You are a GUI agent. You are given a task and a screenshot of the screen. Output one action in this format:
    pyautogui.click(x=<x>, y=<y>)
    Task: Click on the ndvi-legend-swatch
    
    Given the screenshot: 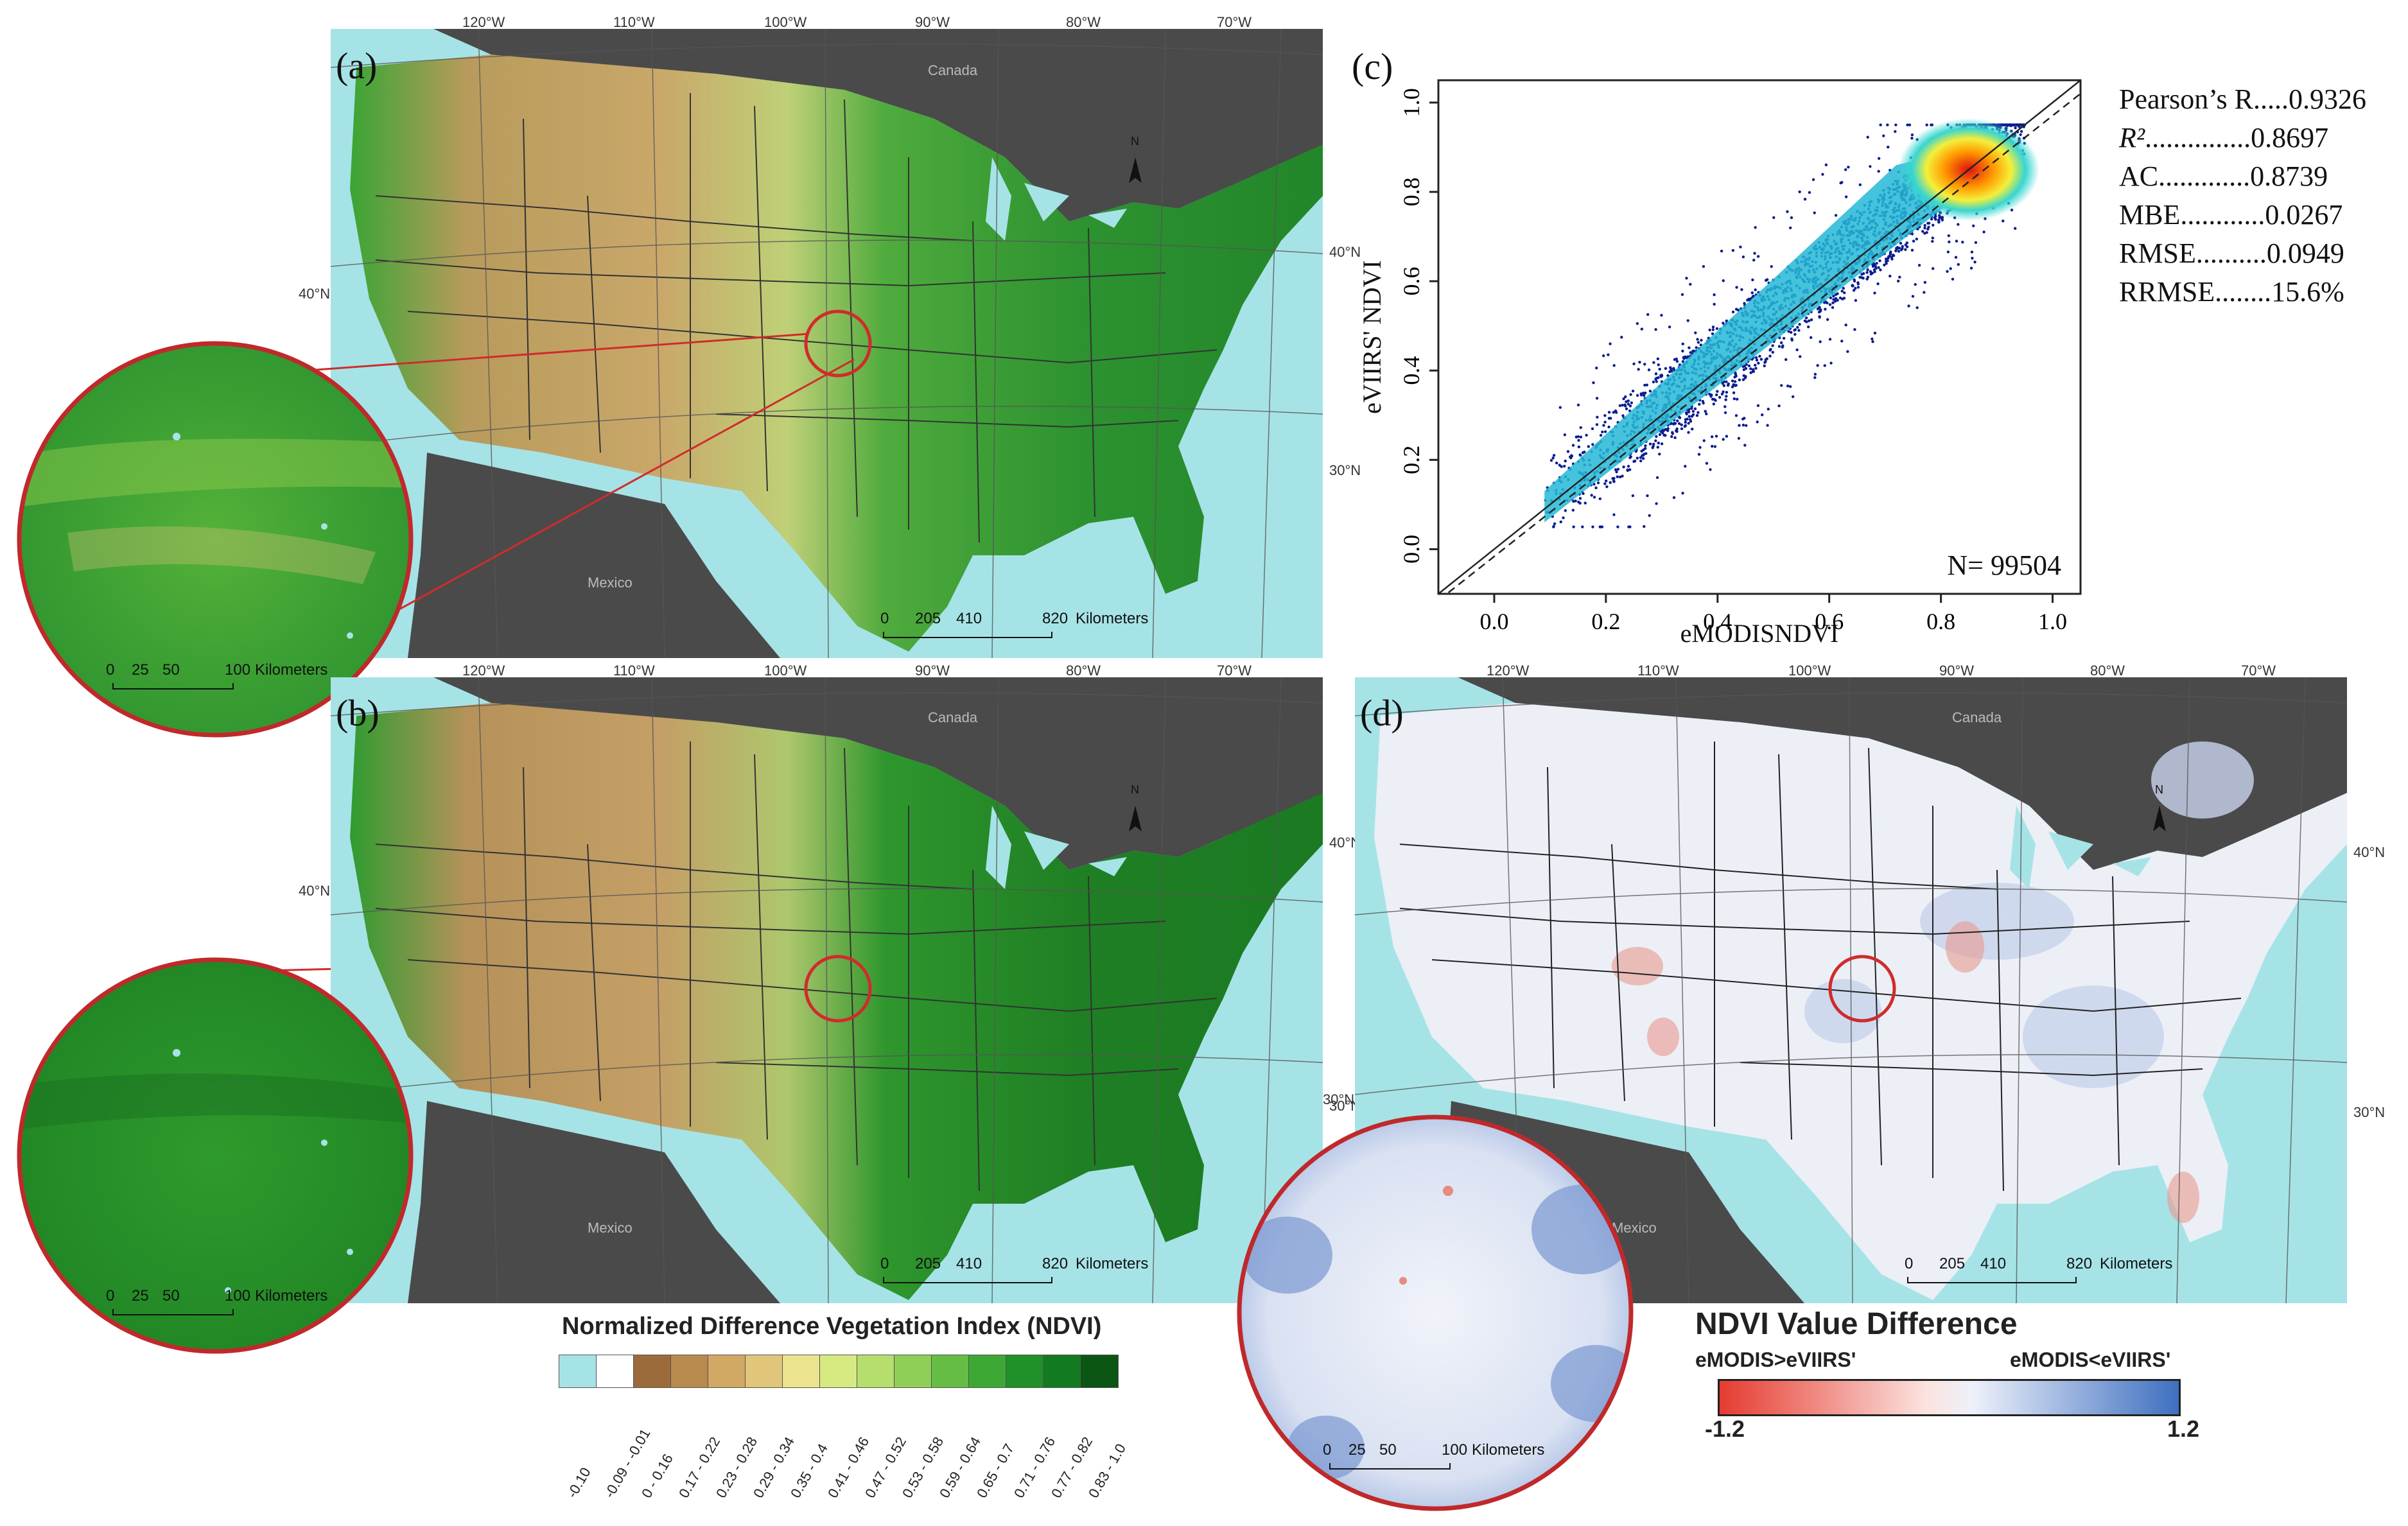 What is the action you would take?
    pyautogui.click(x=876, y=1371)
    